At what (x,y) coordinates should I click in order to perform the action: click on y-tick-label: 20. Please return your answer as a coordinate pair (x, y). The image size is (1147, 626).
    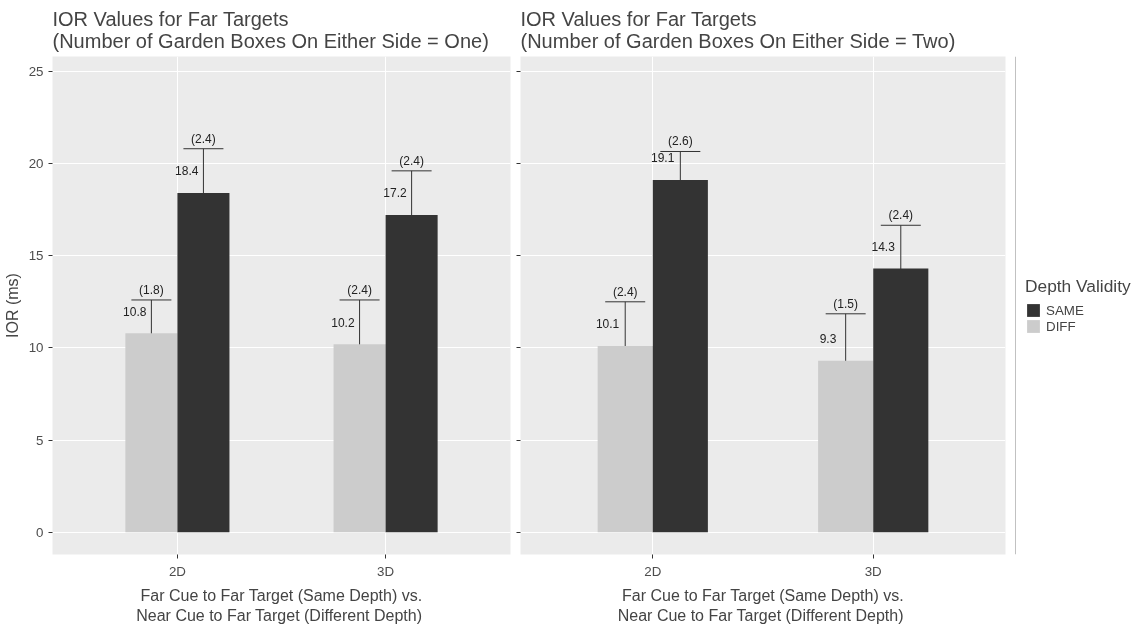
    Looking at the image, I should click on (36, 163).